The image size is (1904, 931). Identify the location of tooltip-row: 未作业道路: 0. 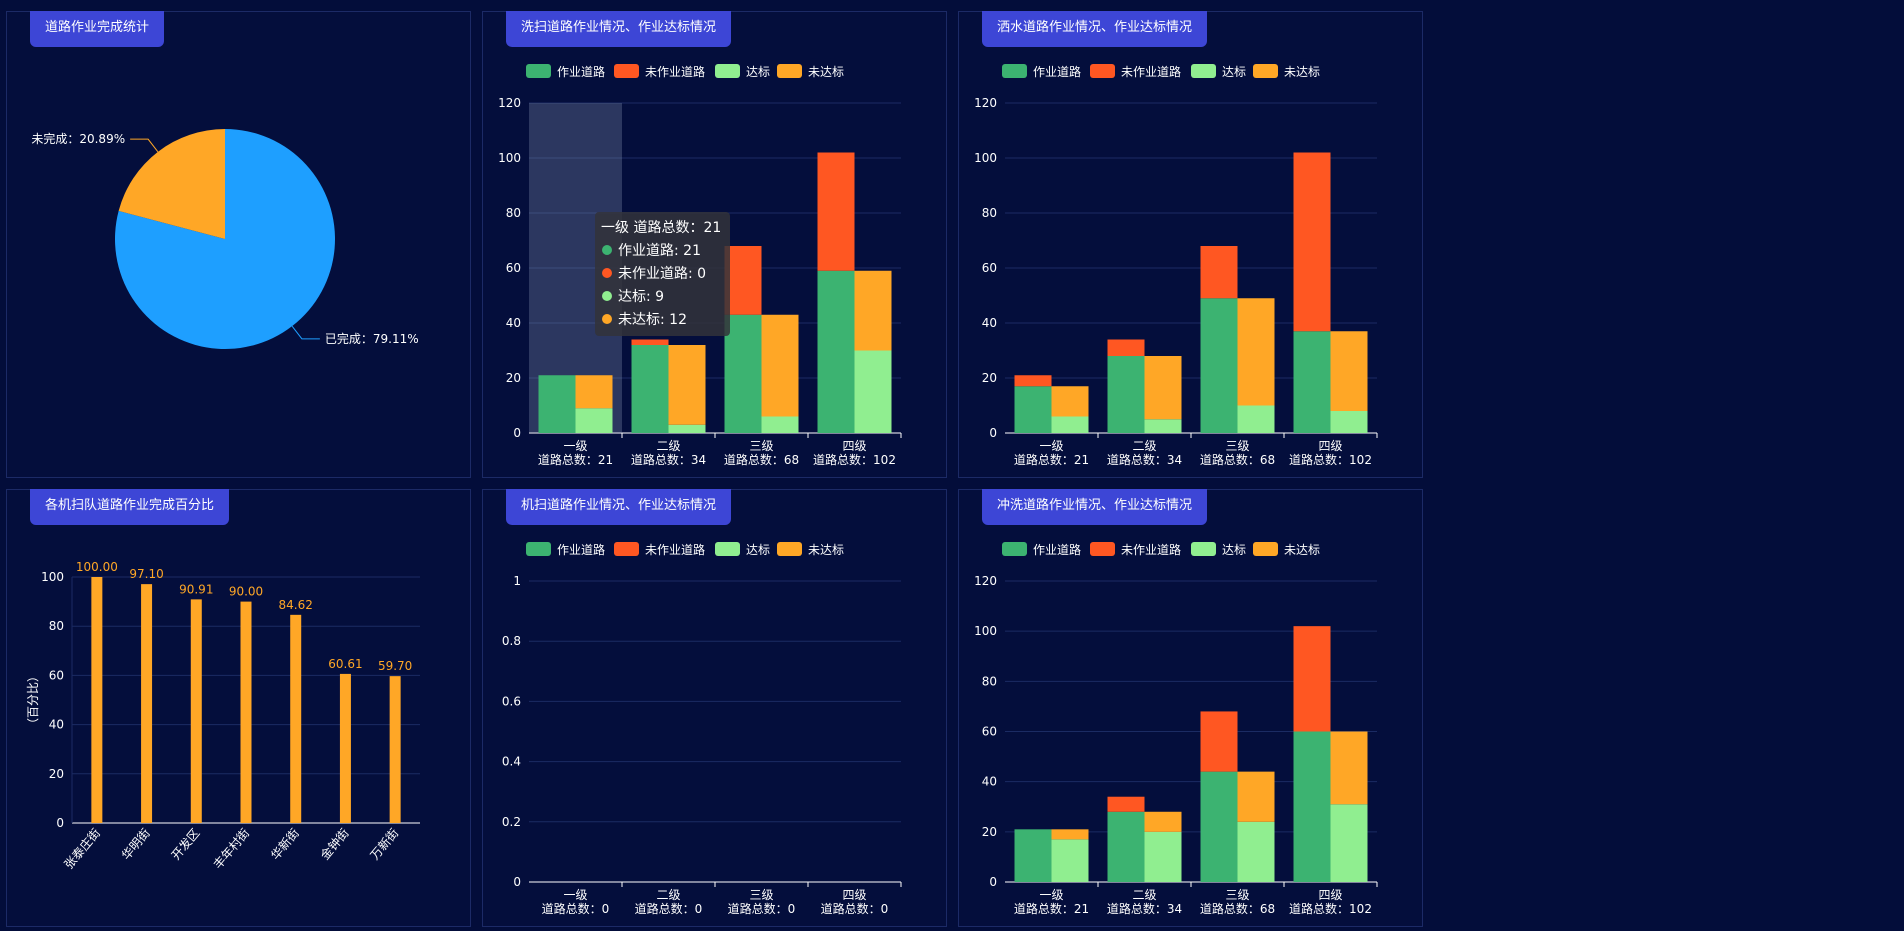
(662, 274).